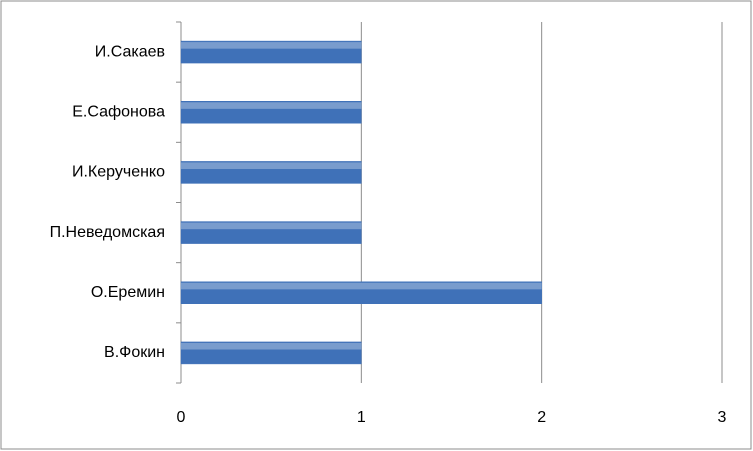 Image resolution: width=753 pixels, height=451 pixels. What do you see at coordinates (361, 417) in the screenshot?
I see `x-tick-label: 1` at bounding box center [361, 417].